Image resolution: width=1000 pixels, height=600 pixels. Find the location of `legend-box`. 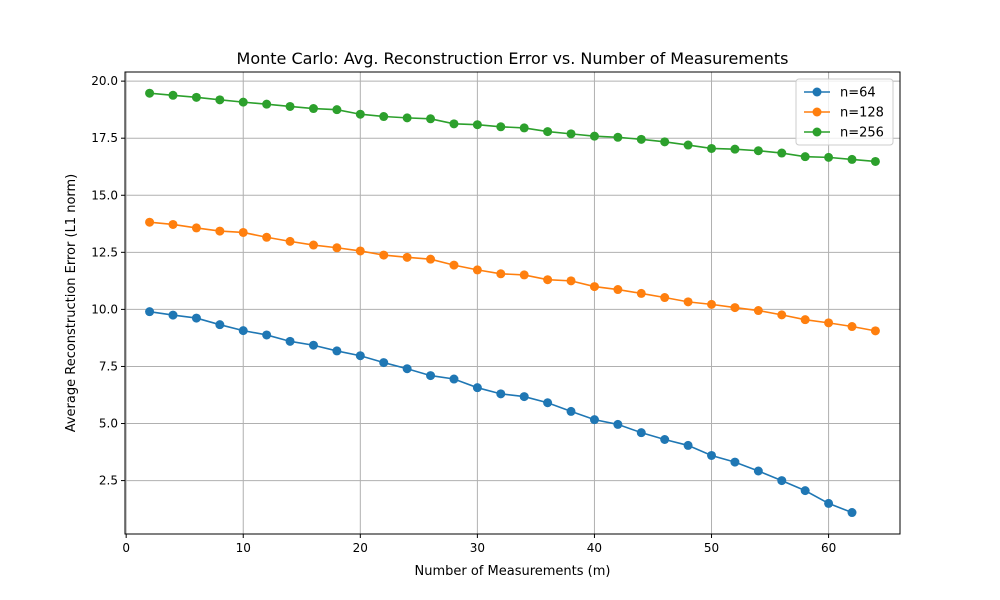

legend-box is located at coordinates (844, 112).